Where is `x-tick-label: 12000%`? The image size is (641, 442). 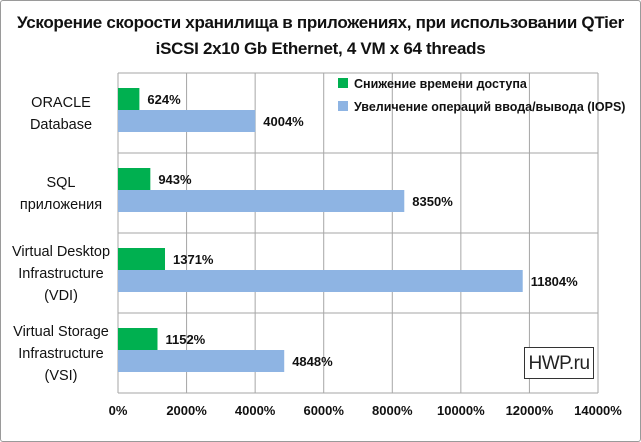 x-tick-label: 12000% is located at coordinates (530, 410).